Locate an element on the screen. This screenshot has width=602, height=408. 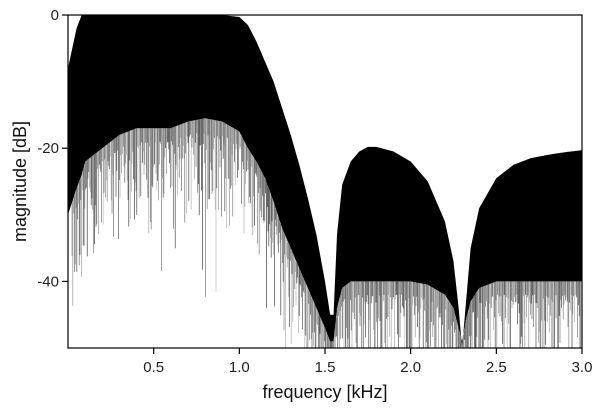
y-axis-label: magnitude [dB] is located at coordinates (20, 181).